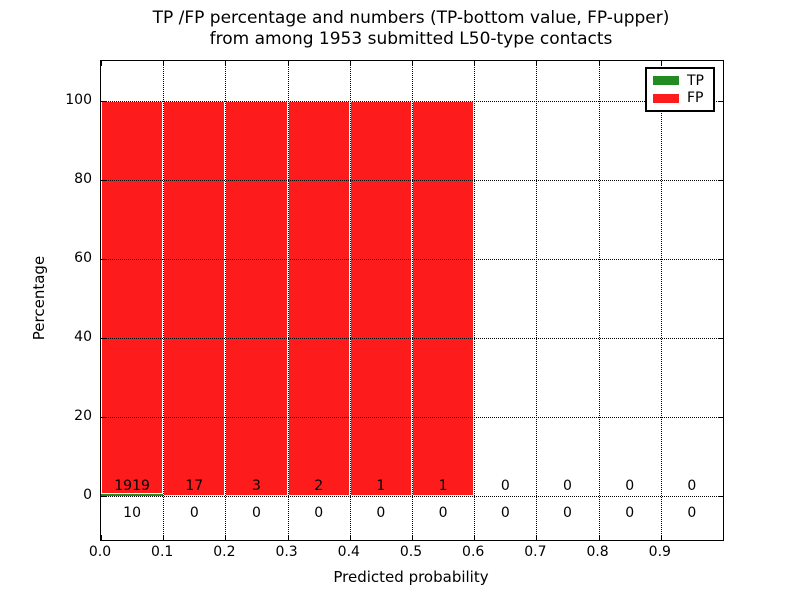 This screenshot has width=800, height=600. Describe the element at coordinates (132, 486) in the screenshot. I see `fp-count-label: 1919` at that location.